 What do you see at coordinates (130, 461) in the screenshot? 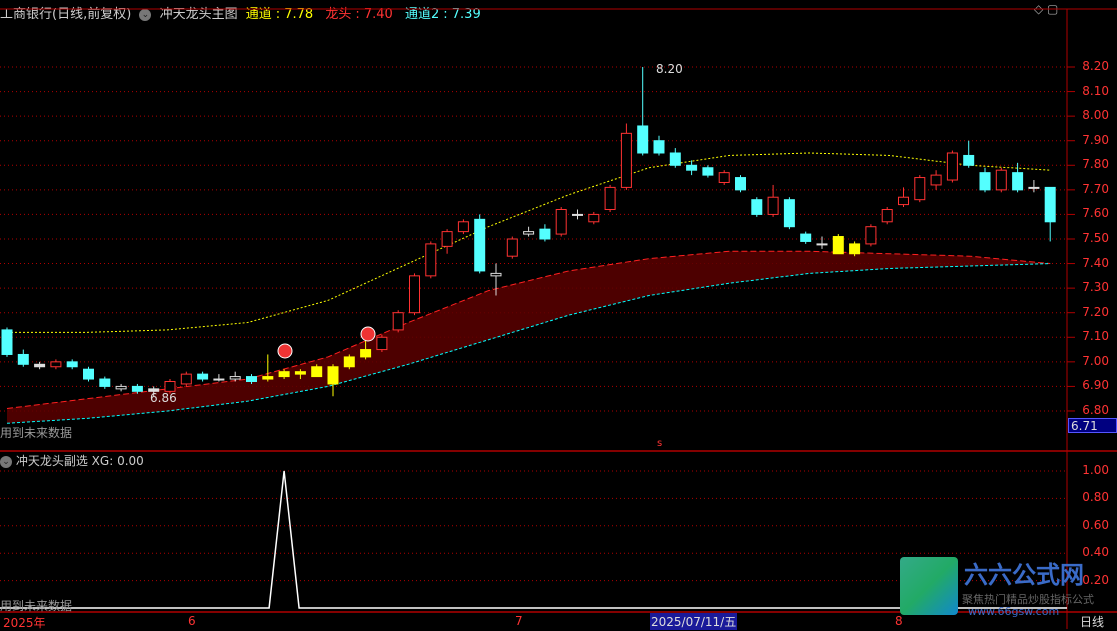
I see `xg-value: 0.00` at bounding box center [130, 461].